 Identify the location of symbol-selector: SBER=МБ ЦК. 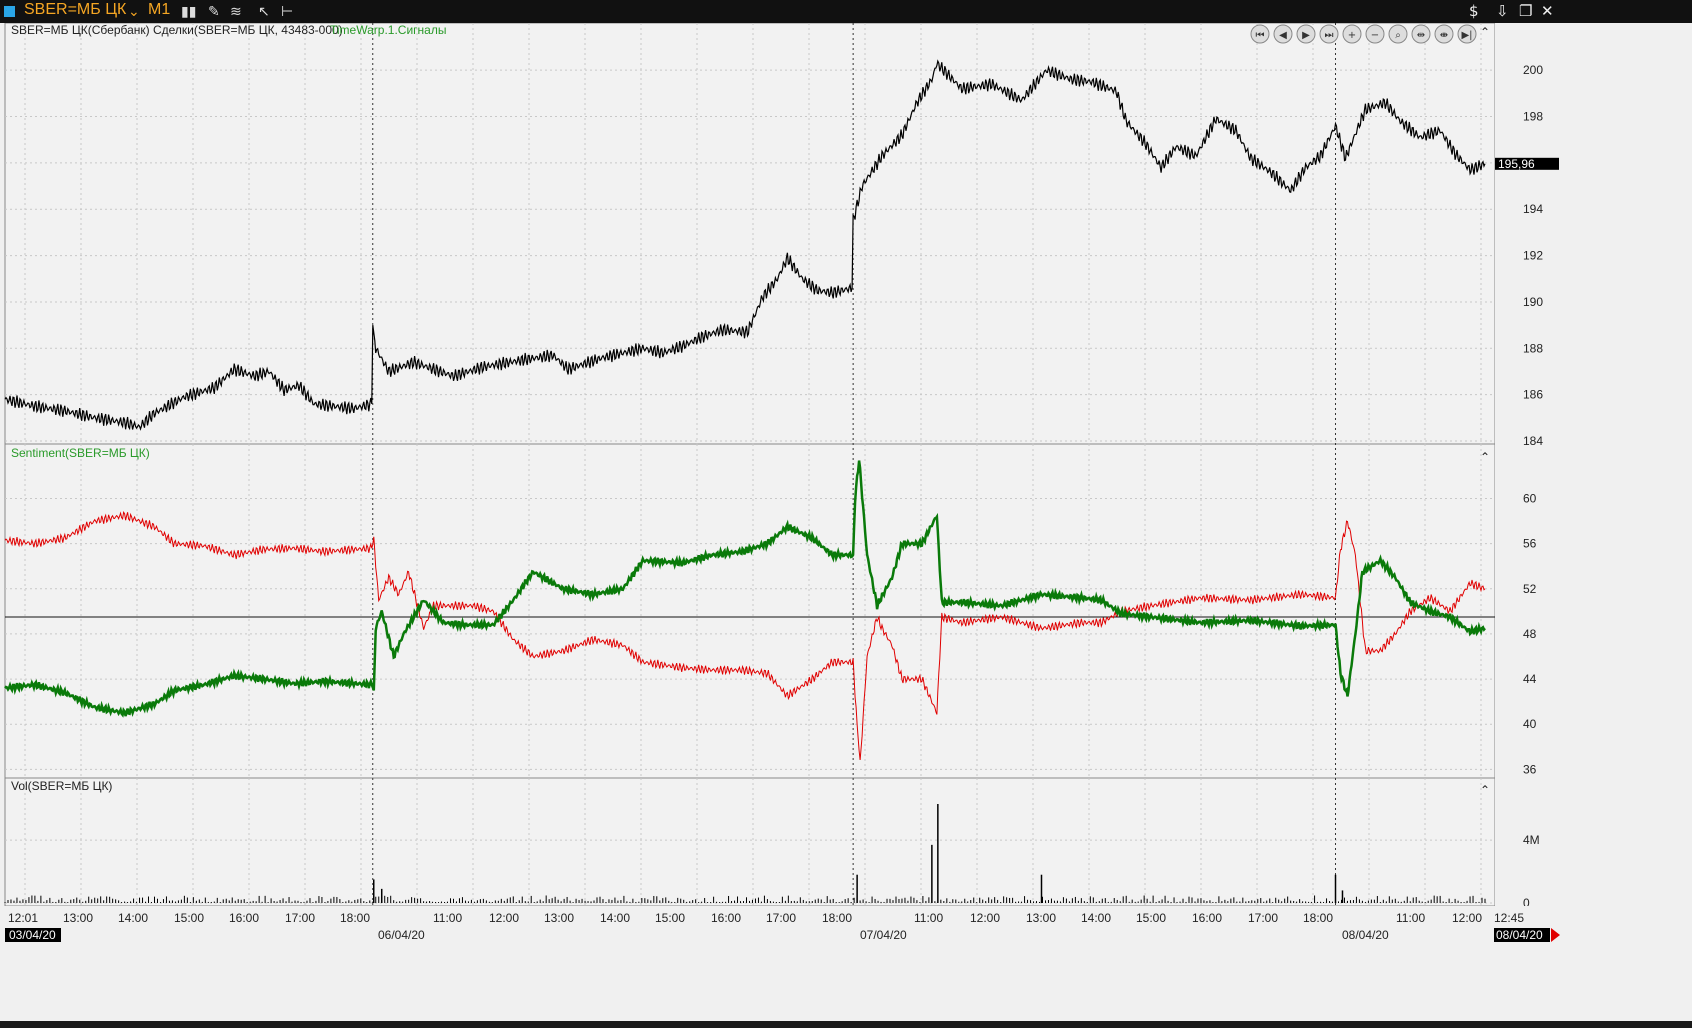
(75, 9).